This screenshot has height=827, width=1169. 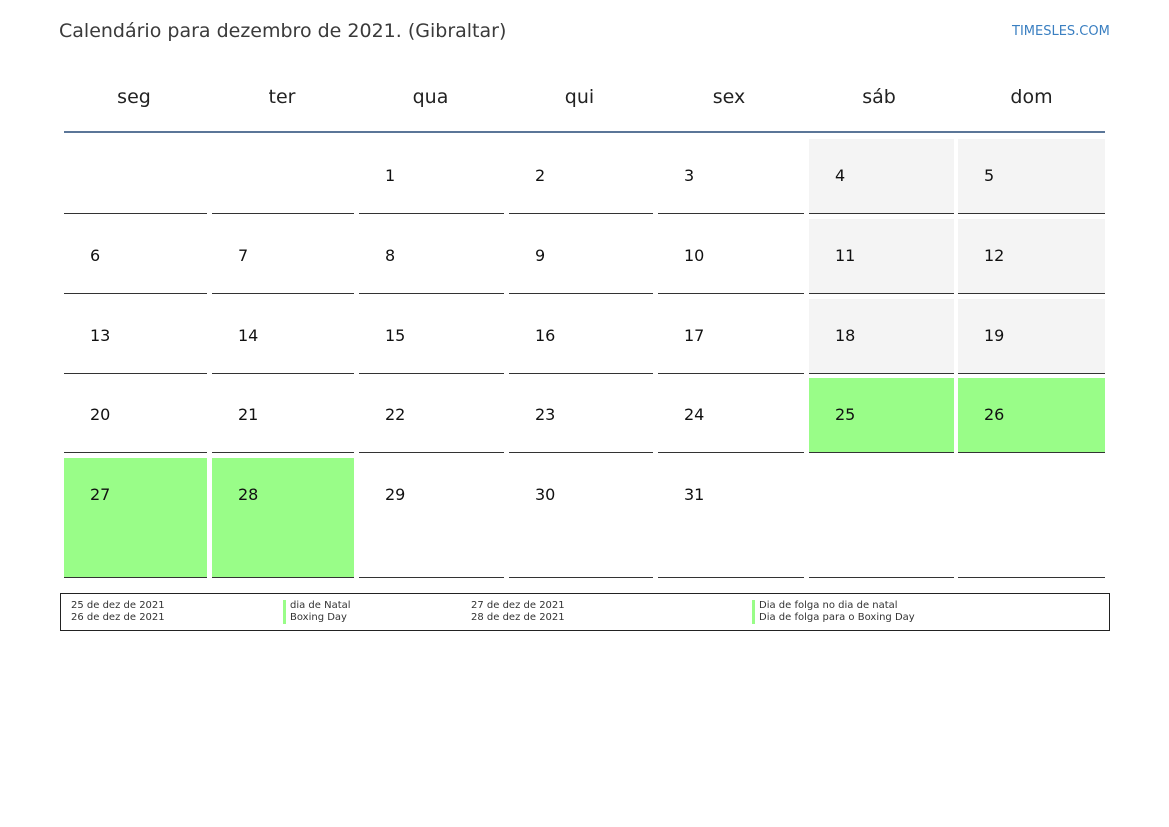 I want to click on day-cell: 10, so click(x=731, y=256).